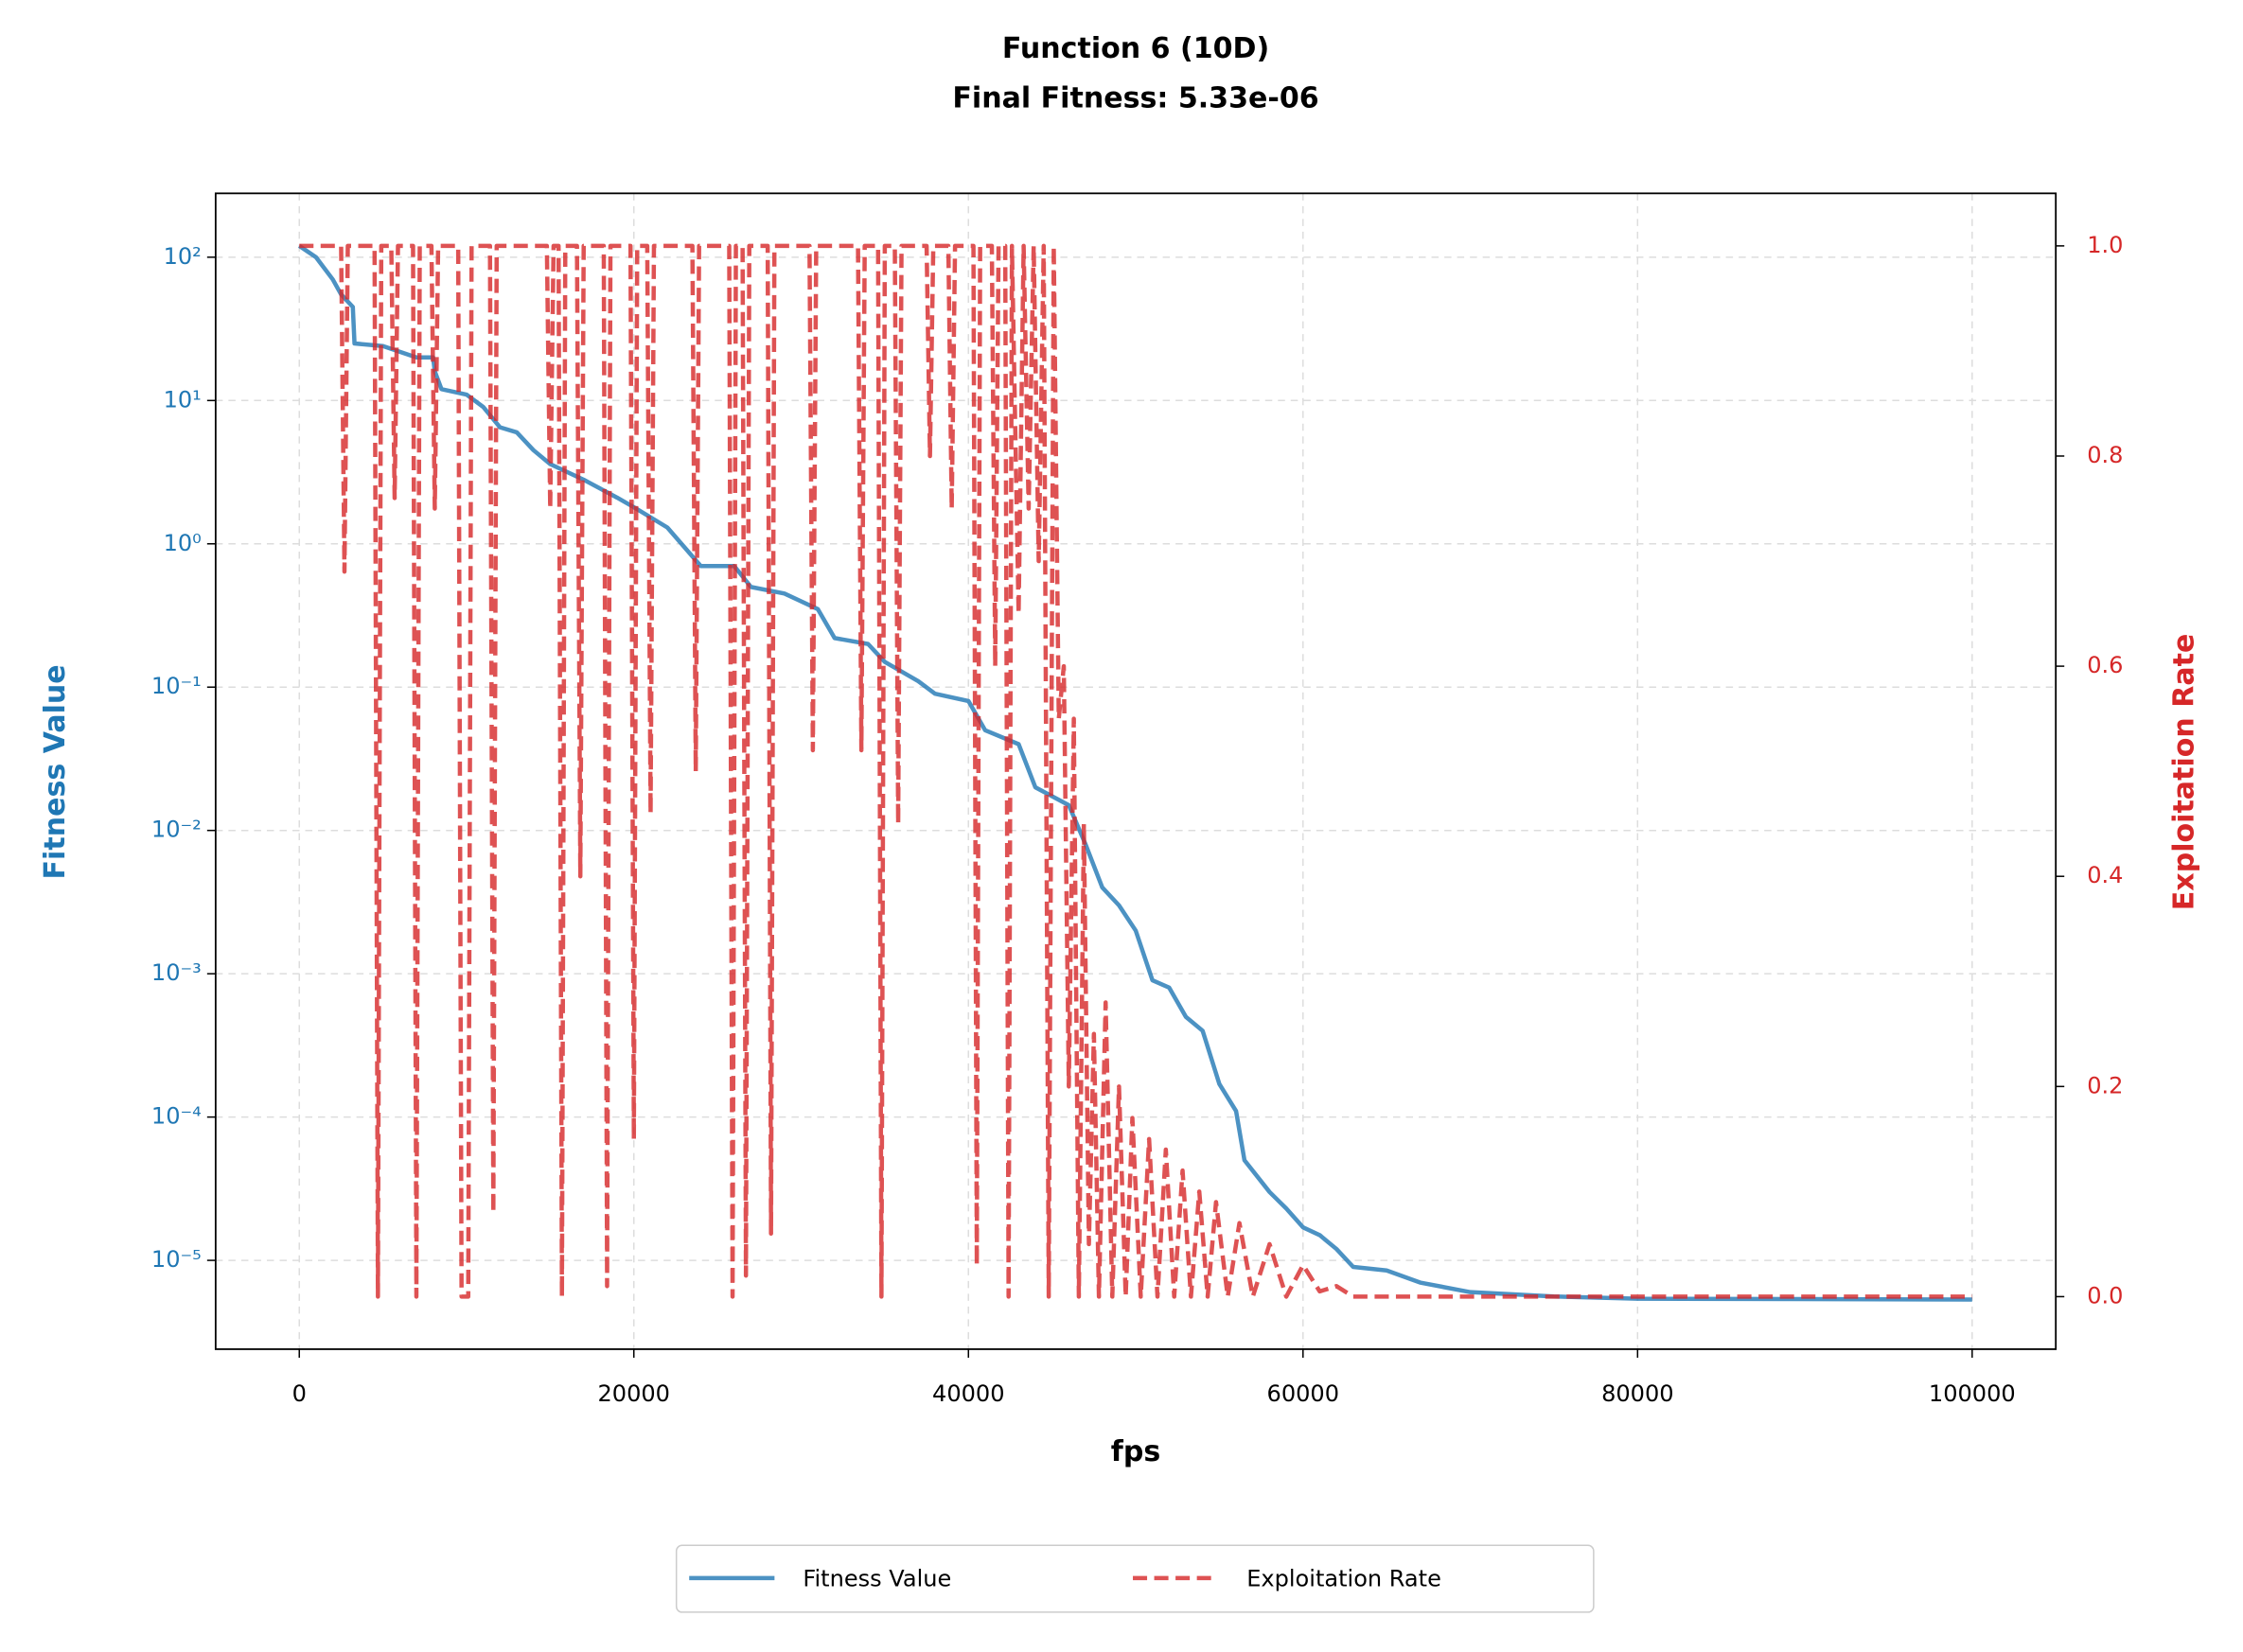 The image size is (2243, 1652). Describe the element at coordinates (2105, 665) in the screenshot. I see `y2-tick-label: 0.6` at that location.